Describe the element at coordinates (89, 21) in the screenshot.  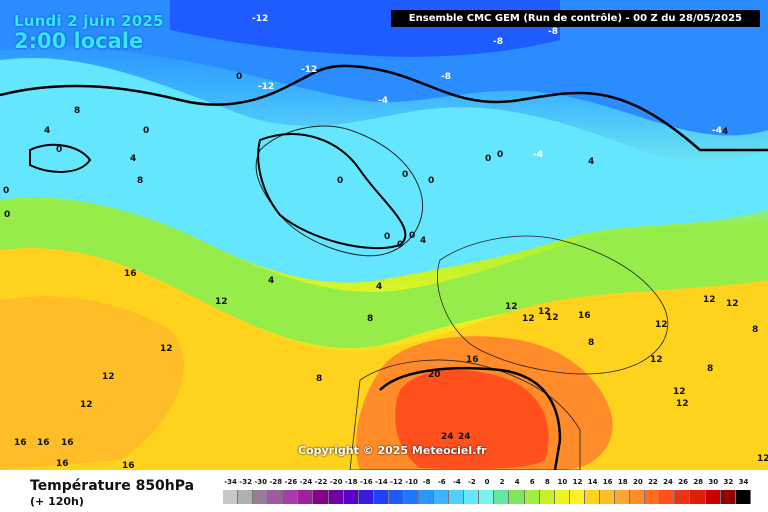
I see `date-label: Lundi 2 juin 2025` at that location.